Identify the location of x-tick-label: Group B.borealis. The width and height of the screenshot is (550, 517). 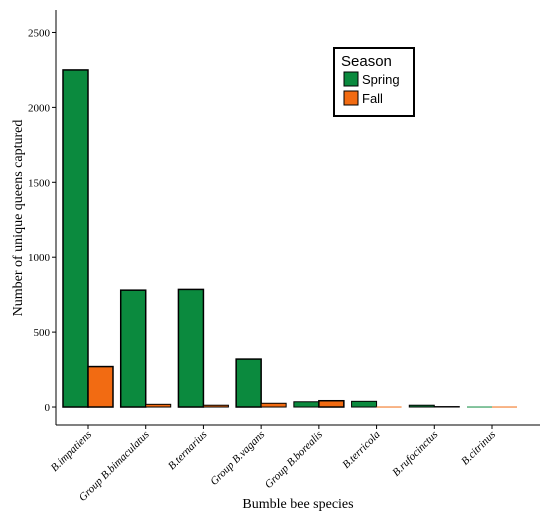
(294, 460).